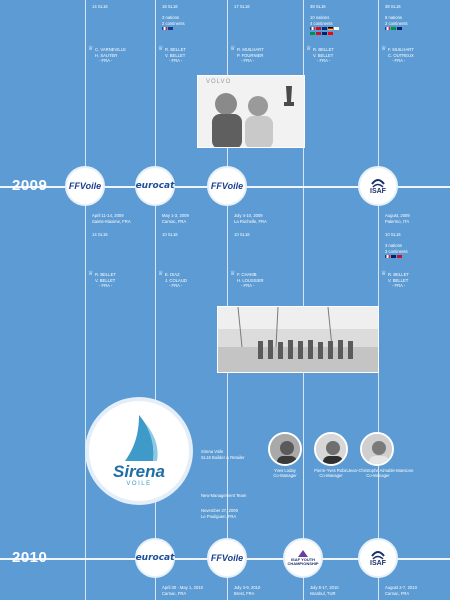  I want to click on event-crew: C. VARNEVILLE H. SAUTER, so click(110, 52).